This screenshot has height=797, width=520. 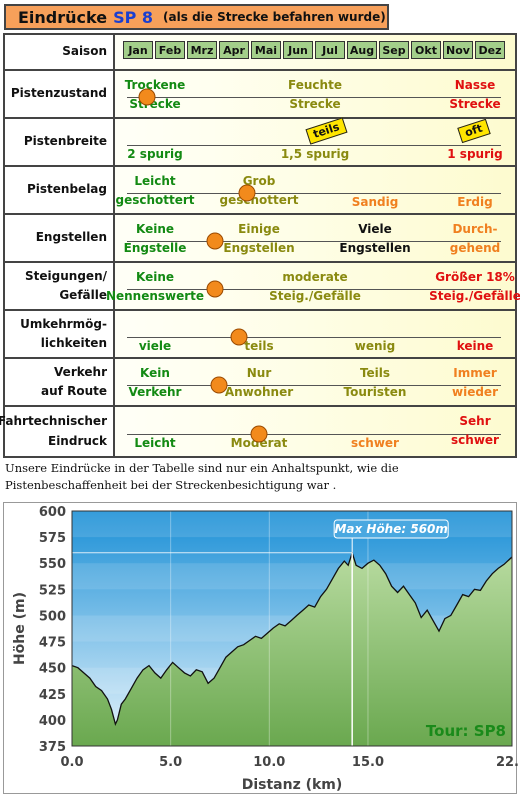 I want to click on criteria-label: Pistenbelag, so click(x=60, y=190).